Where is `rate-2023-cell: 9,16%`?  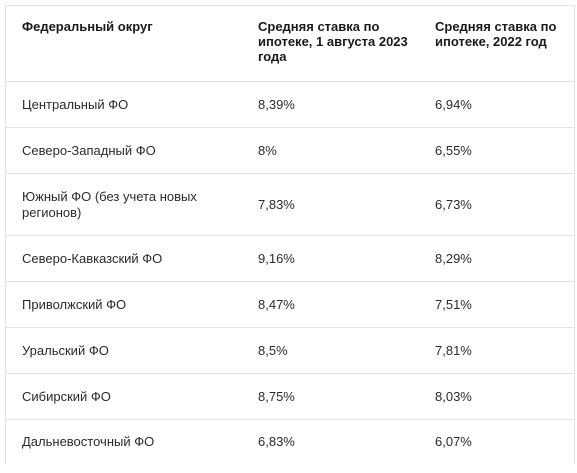 rate-2023-cell: 9,16% is located at coordinates (276, 258).